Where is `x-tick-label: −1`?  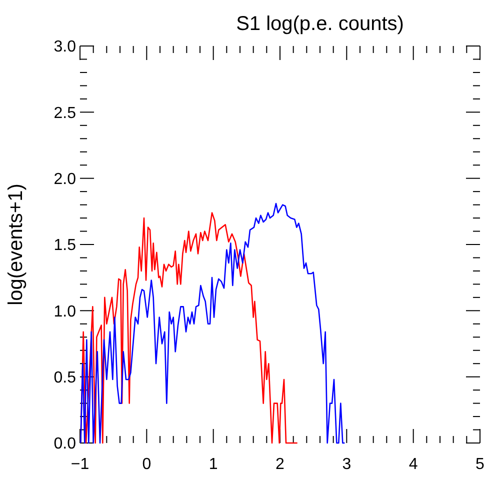
x-tick-label: −1 is located at coordinates (80, 464).